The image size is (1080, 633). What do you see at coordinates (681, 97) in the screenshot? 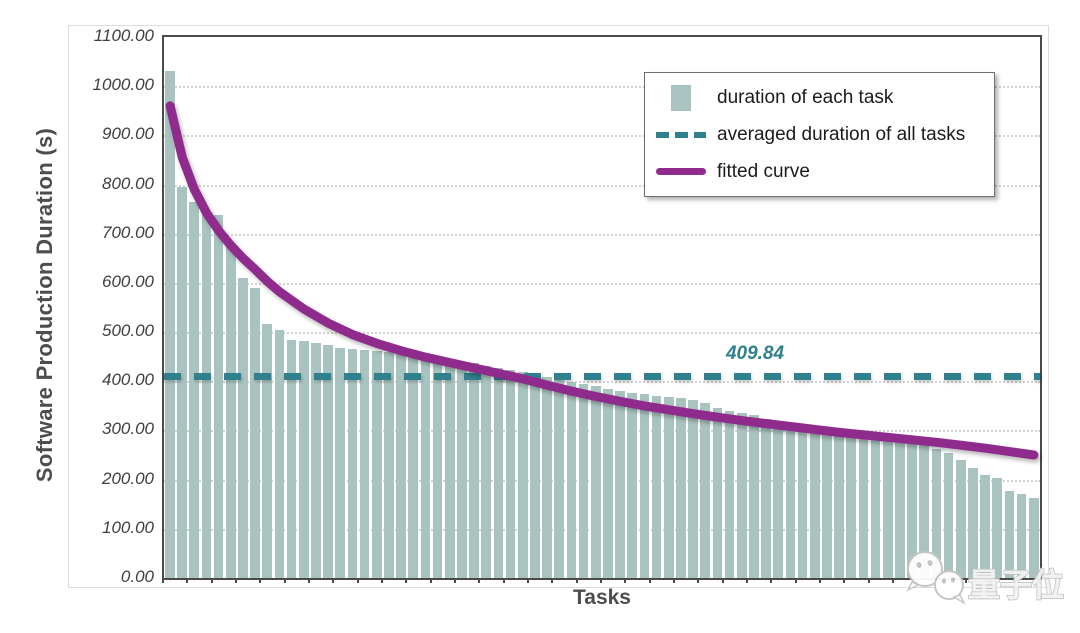
I see `bar-swatch-icon` at bounding box center [681, 97].